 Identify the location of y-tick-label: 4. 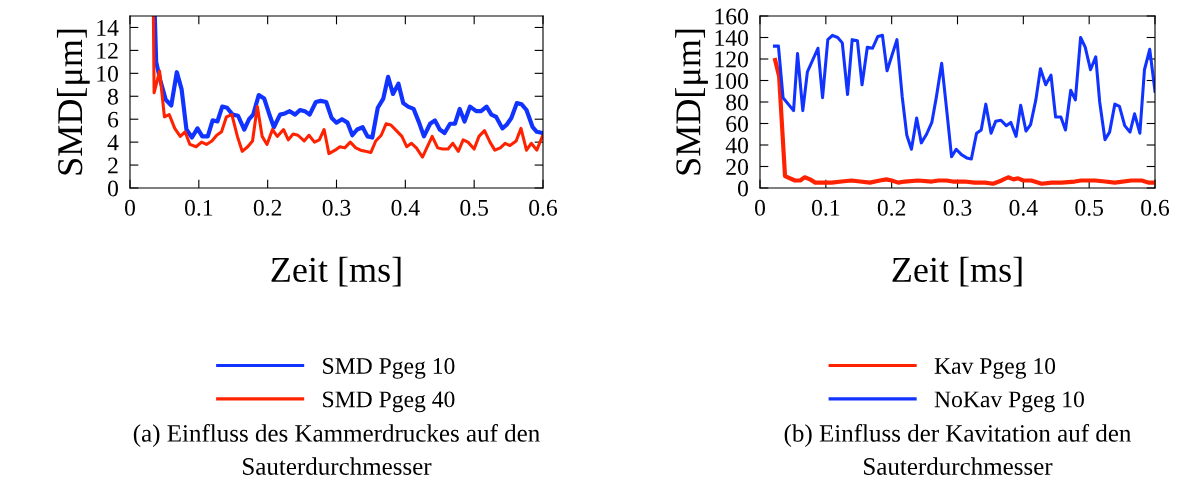
(113, 142).